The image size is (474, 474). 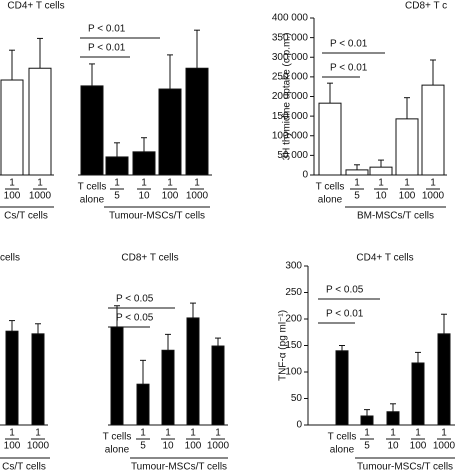 I want to click on y-tick-label: 250 000, so click(x=290, y=77).